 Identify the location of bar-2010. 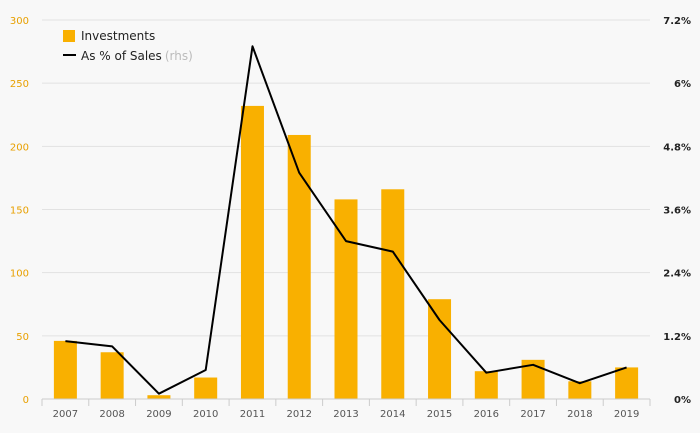
(206, 388).